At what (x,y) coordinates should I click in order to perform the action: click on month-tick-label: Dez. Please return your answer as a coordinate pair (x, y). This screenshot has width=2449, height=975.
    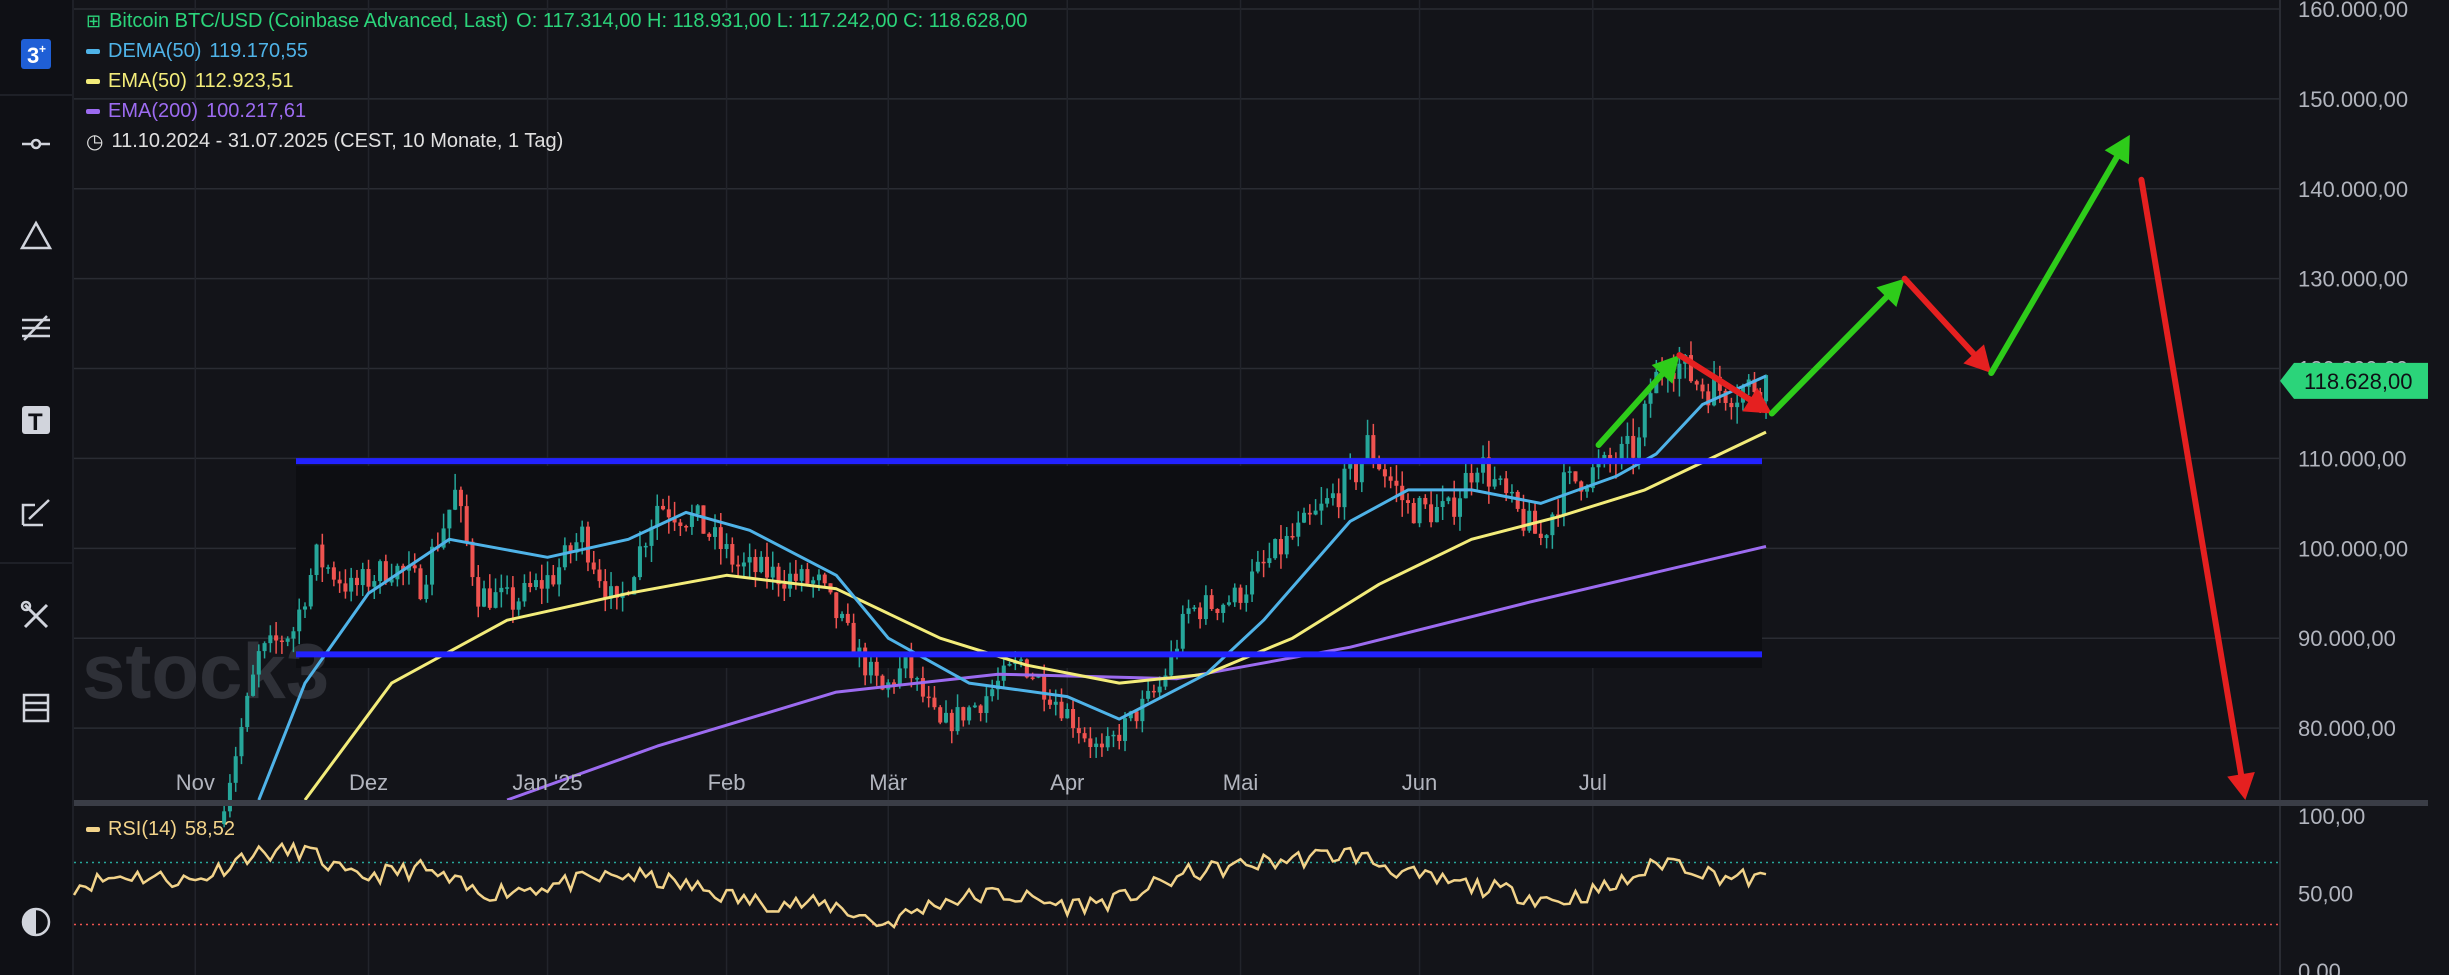
    Looking at the image, I should click on (368, 782).